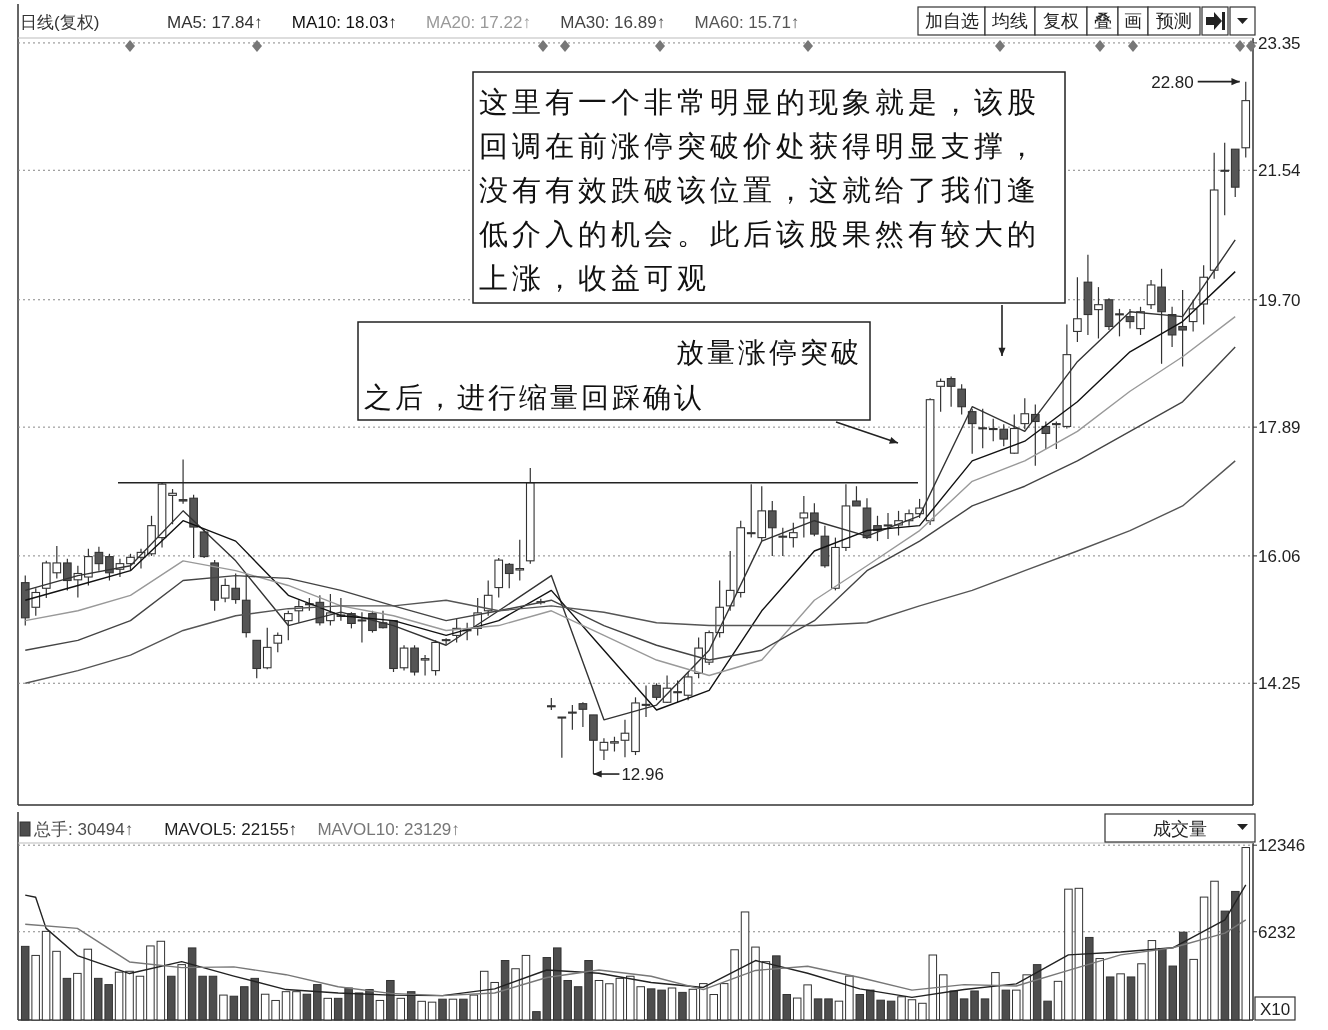  What do you see at coordinates (83, 829) in the screenshot?
I see `legend-label: 总手: 30494↑` at bounding box center [83, 829].